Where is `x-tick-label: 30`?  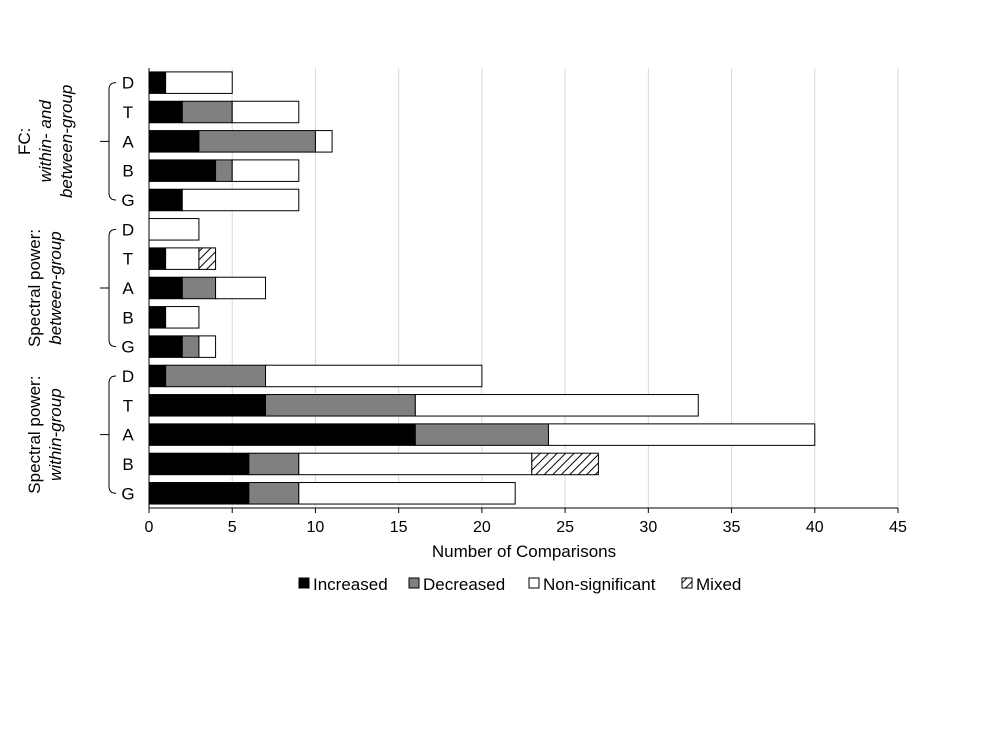 x-tick-label: 30 is located at coordinates (648, 527).